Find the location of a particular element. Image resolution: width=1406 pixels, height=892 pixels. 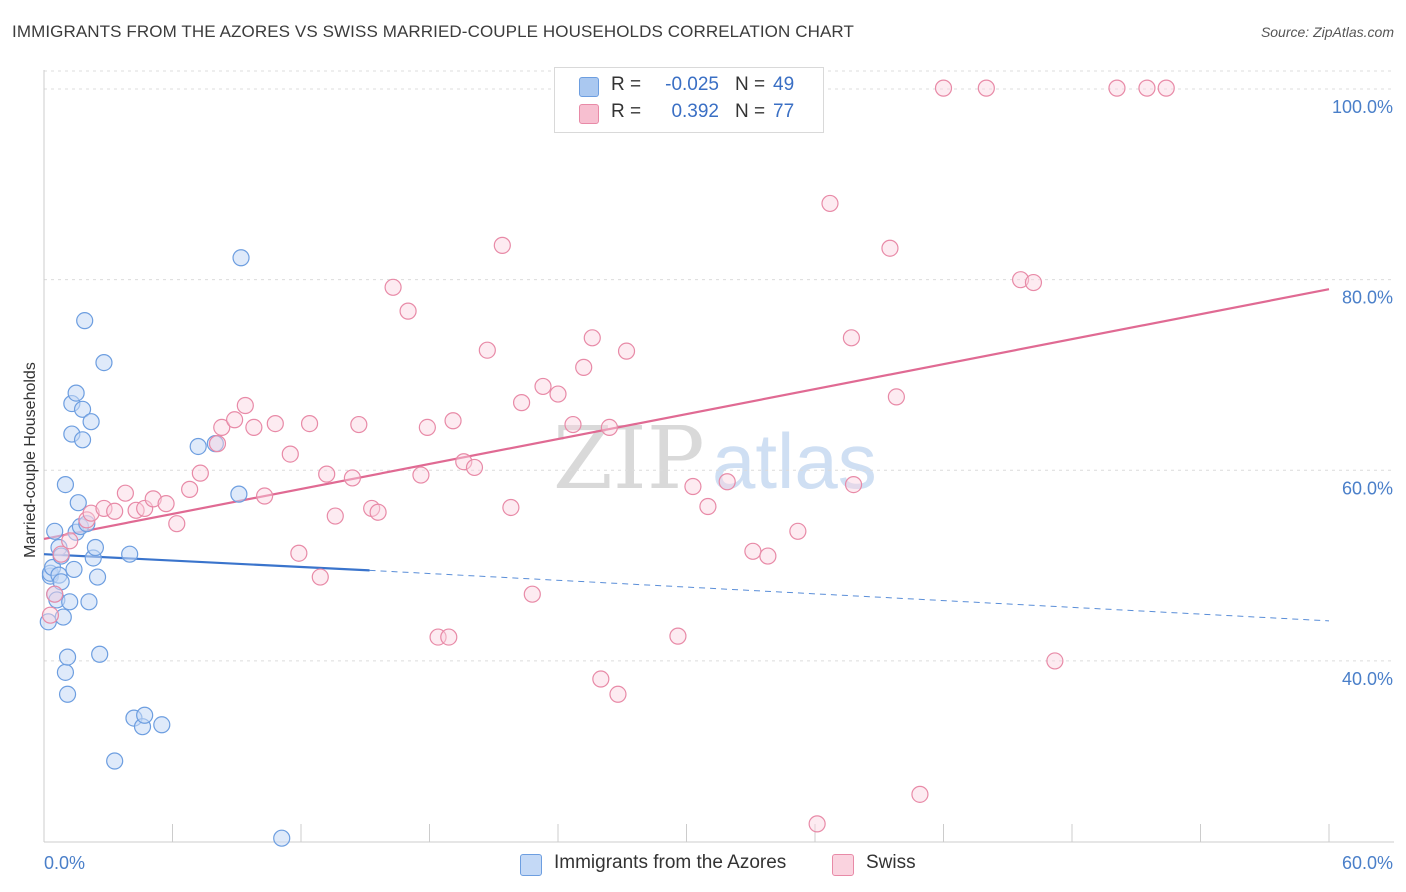

y-axis-label: Married-couple Households is located at coordinates (30, 460).